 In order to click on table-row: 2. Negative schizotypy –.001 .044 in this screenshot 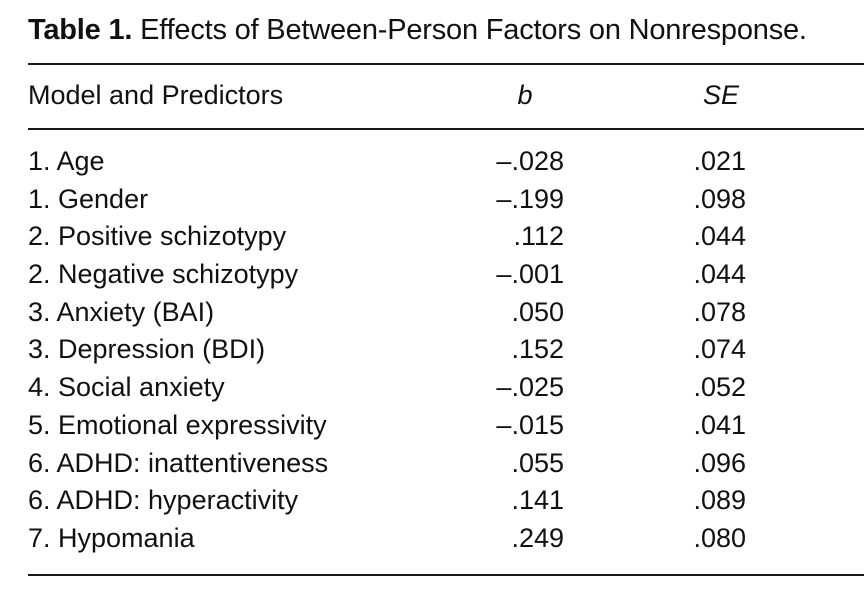, I will do `click(432, 278)`.